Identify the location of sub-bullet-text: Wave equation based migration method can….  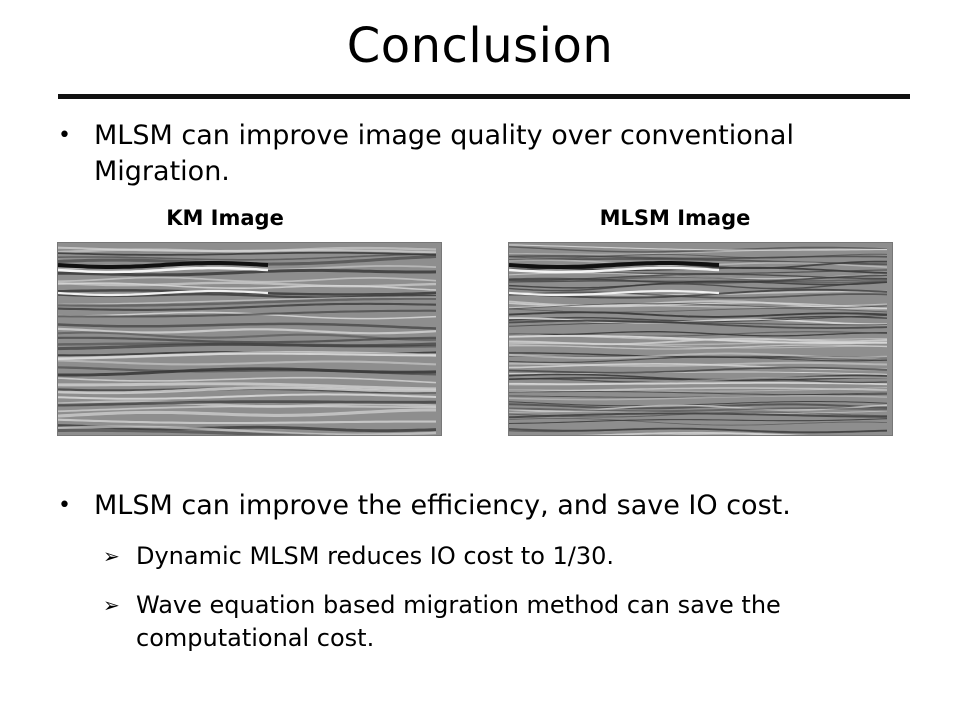
(458, 621).